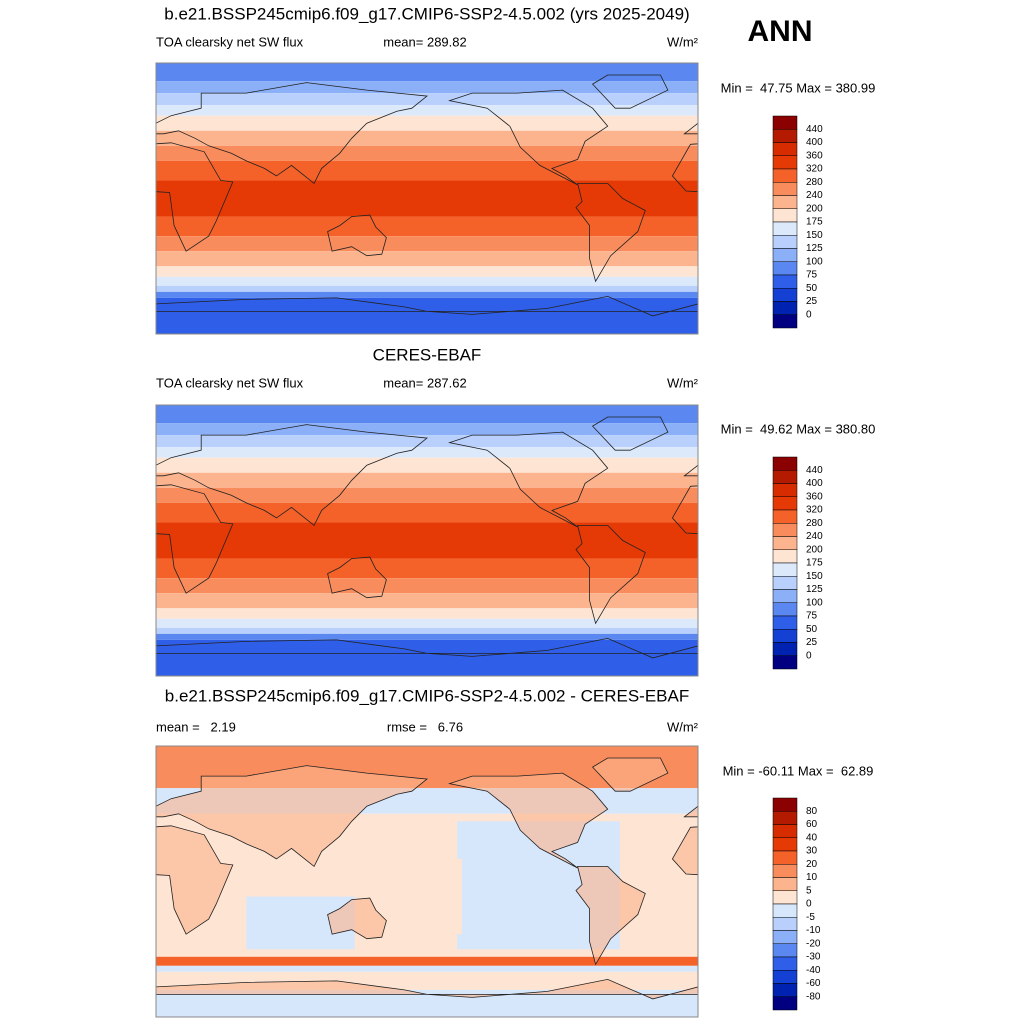  I want to click on colorbar-label: 40, so click(812, 837).